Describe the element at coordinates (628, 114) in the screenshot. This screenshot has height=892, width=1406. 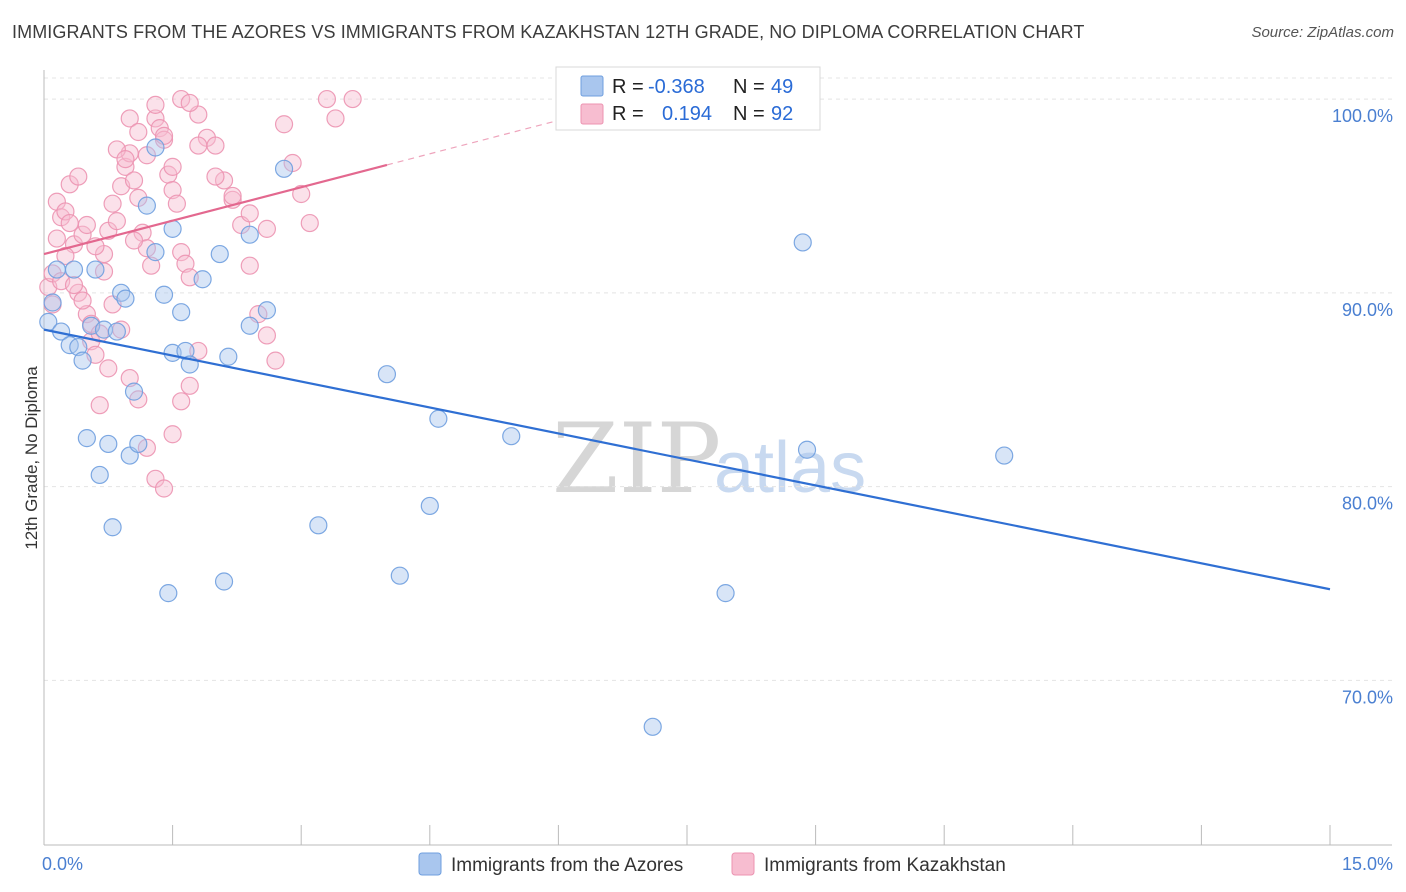
I see `legend-r-label-kazakhstan: R =` at that location.